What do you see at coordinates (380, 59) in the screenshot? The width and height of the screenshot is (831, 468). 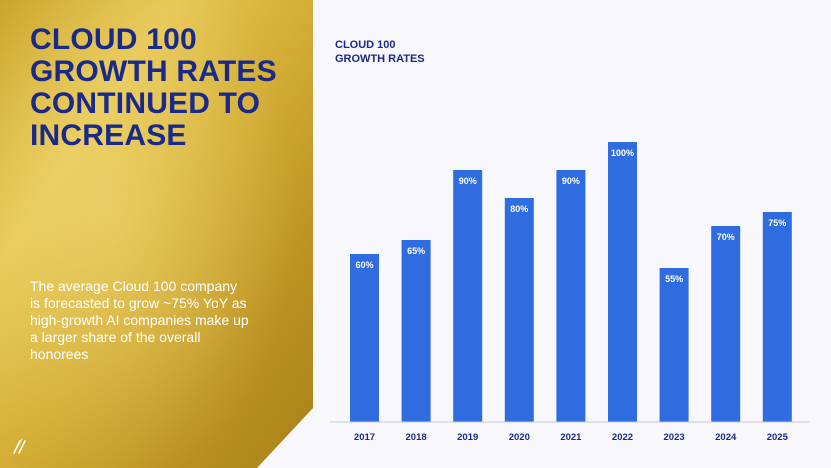 I see `chart-title-line: GROWTH RATES` at bounding box center [380, 59].